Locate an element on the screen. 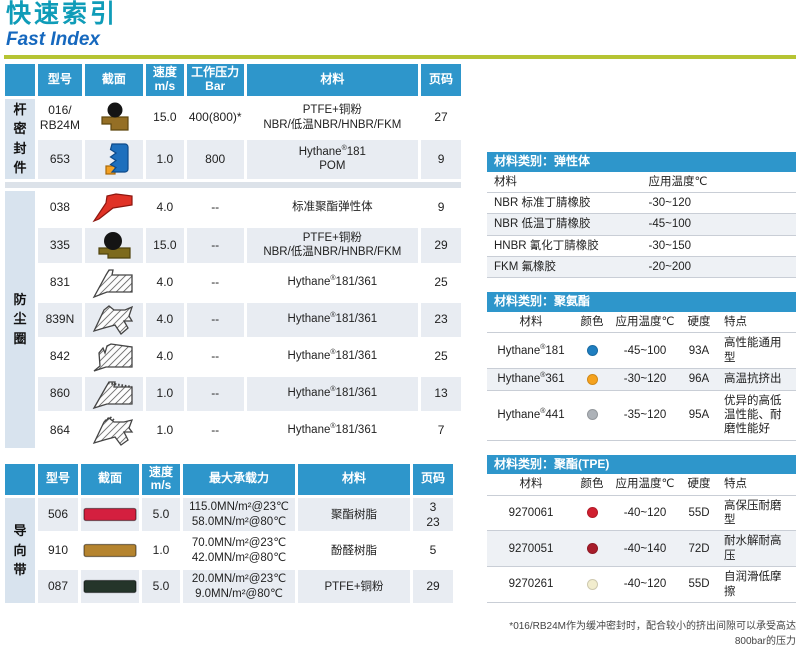 This screenshot has height=647, width=800. feature-cell: 高保压耐磨型 is located at coordinates (756, 513).